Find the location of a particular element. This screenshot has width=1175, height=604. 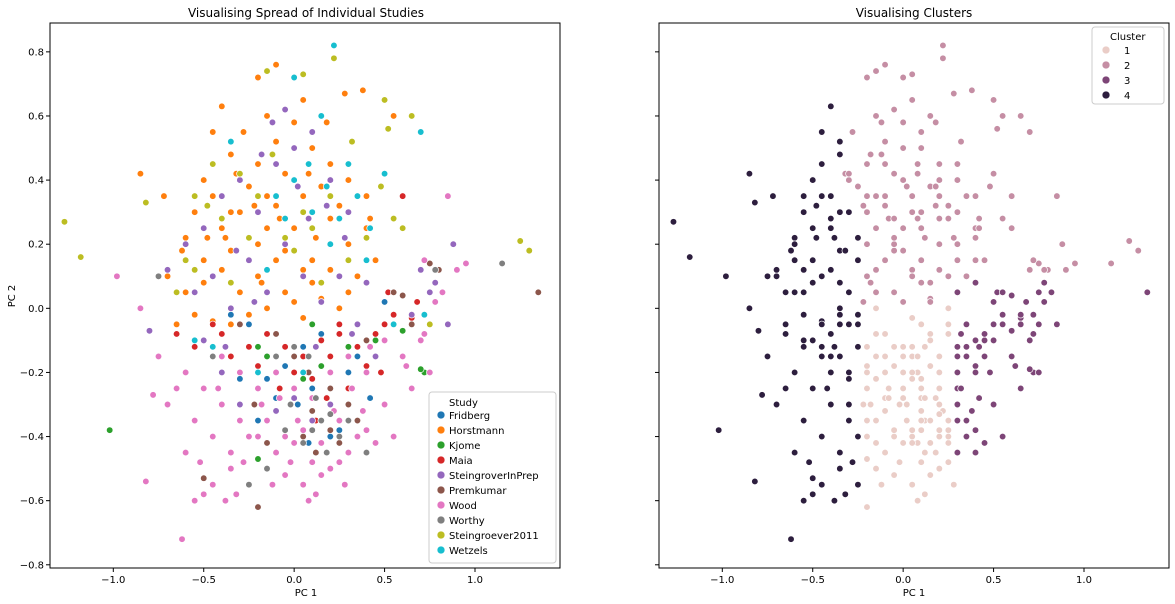

legend-label-fridberg: Fridberg is located at coordinates (469, 416).